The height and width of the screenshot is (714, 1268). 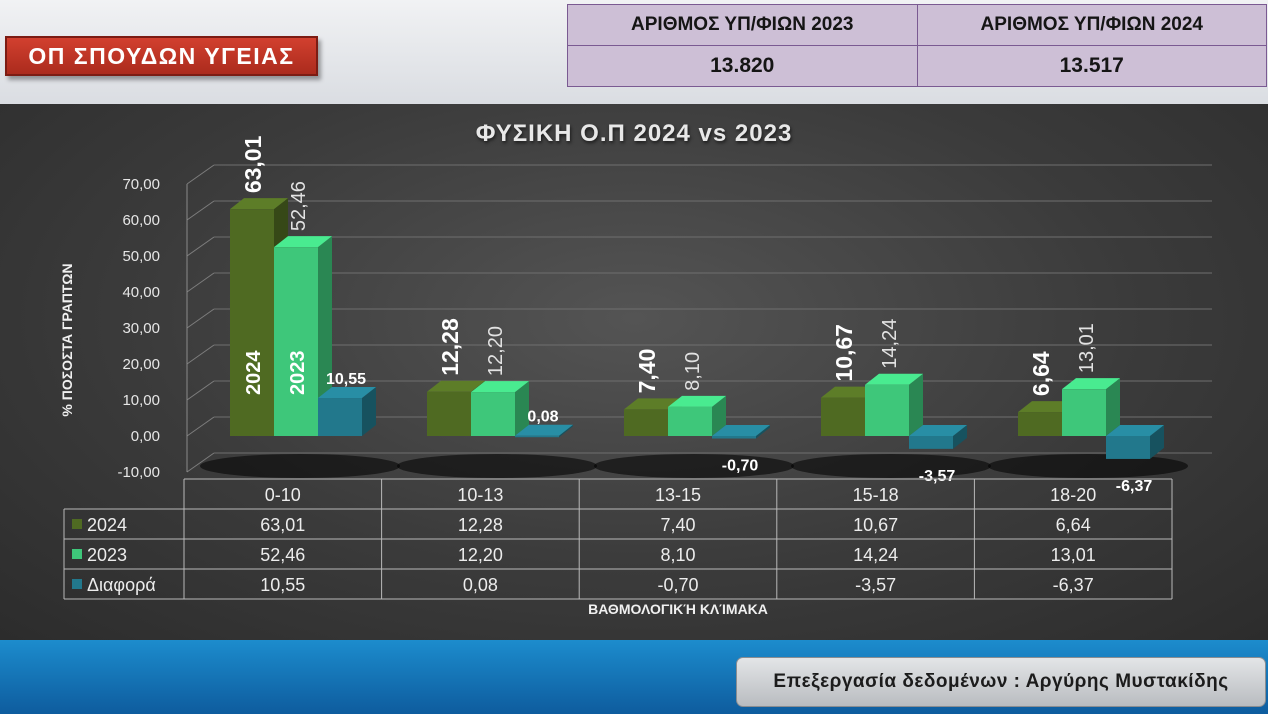 What do you see at coordinates (107, 525) in the screenshot?
I see `legend-label: 2024` at bounding box center [107, 525].